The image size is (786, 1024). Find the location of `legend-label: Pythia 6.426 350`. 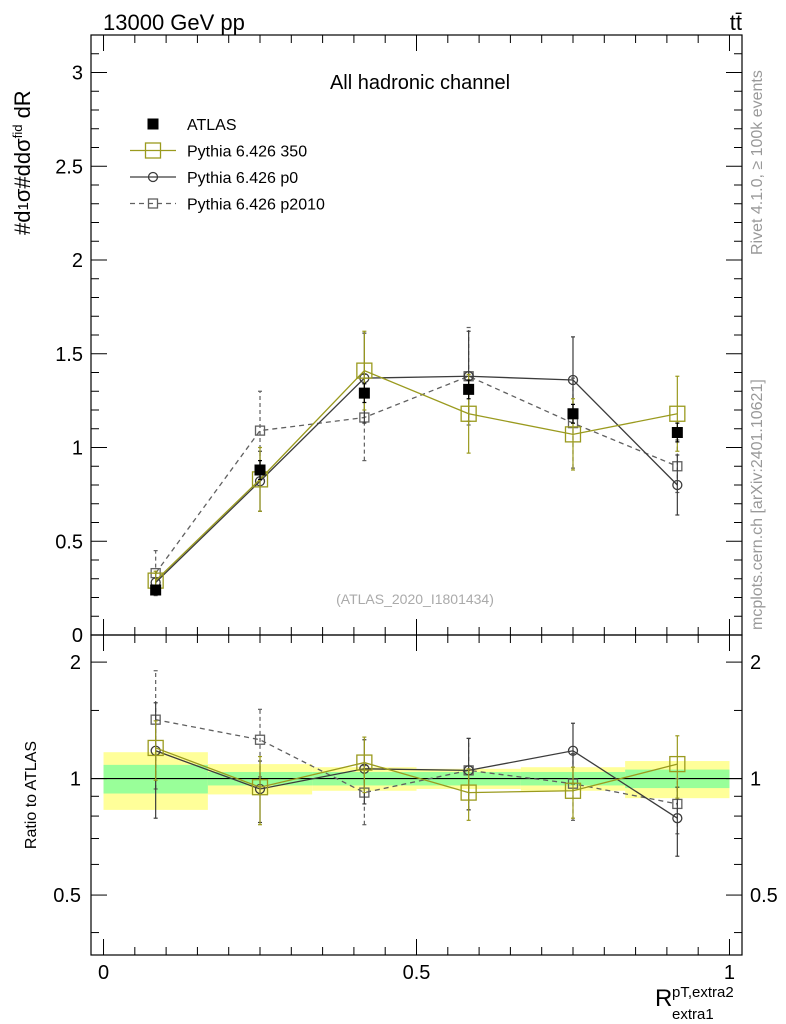

legend-label: Pythia 6.426 350 is located at coordinates (247, 152).